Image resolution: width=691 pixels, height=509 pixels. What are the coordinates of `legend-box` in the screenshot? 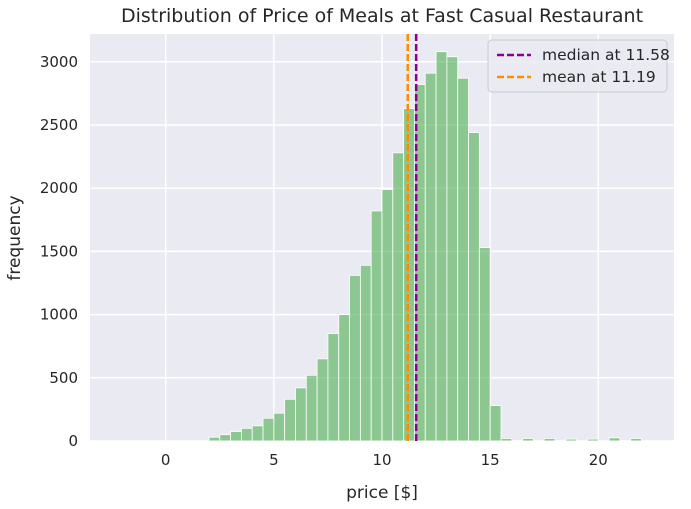 It's located at (577, 66).